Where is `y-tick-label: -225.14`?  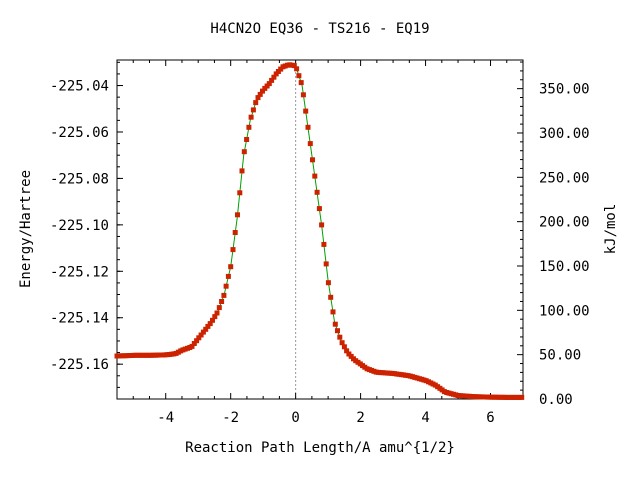
y-tick-label: -225.14 is located at coordinates (79, 319).